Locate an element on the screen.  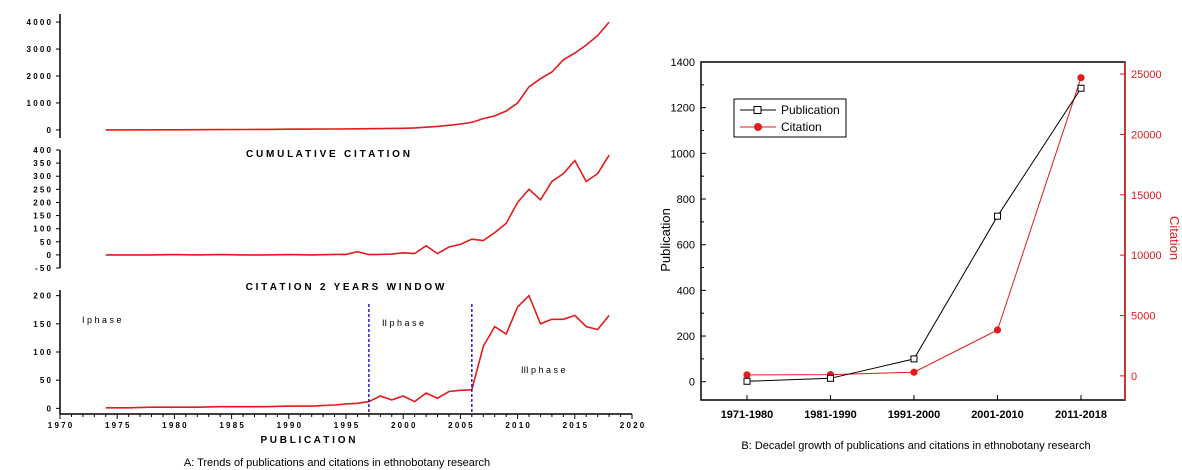
y-tick-label: 200 is located at coordinates (686, 337).